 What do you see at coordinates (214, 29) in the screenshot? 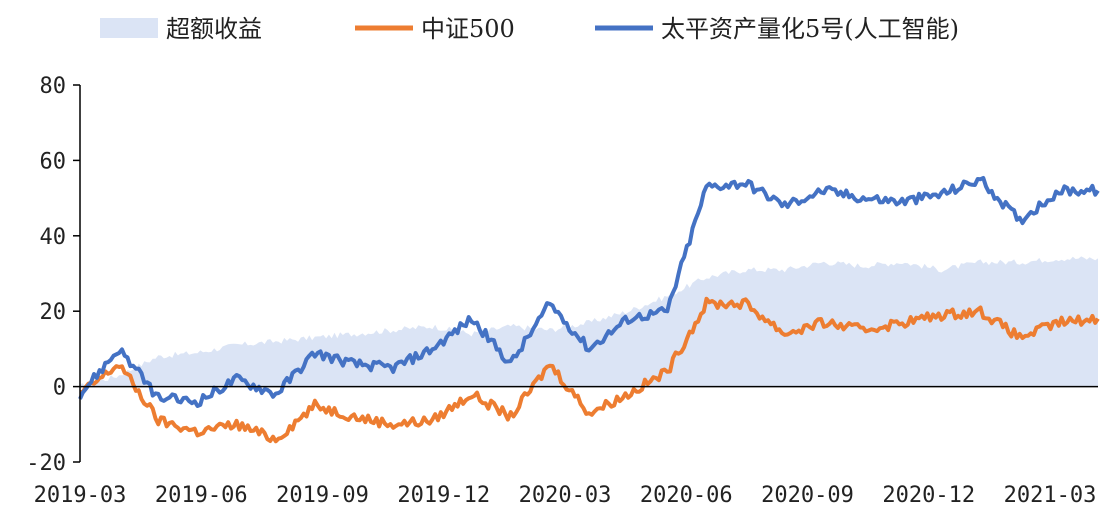
I see `legend-label: 超额收益` at bounding box center [214, 29].